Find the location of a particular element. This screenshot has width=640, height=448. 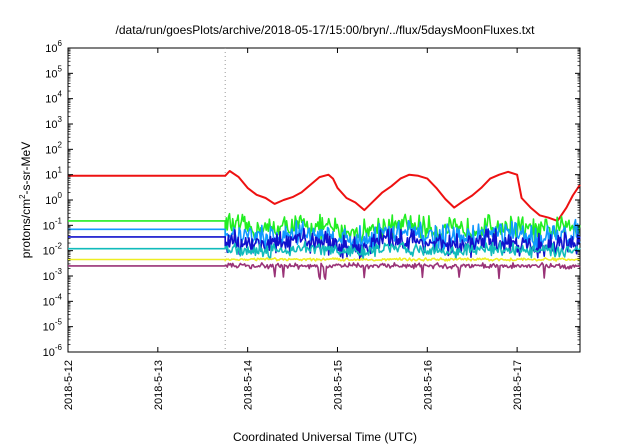

y-tick-label: 10⁻¹ is located at coordinates (53, 224).